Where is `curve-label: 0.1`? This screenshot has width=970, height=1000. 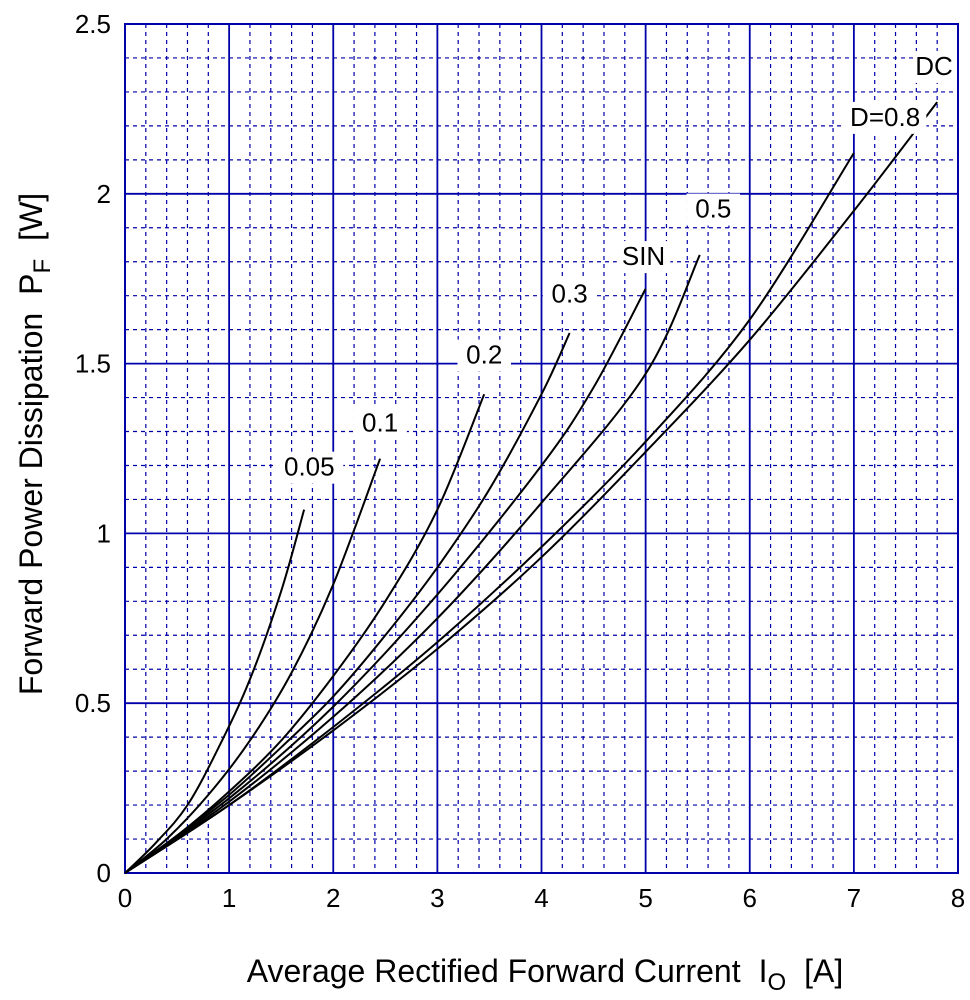
curve-label: 0.1 is located at coordinates (380, 423).